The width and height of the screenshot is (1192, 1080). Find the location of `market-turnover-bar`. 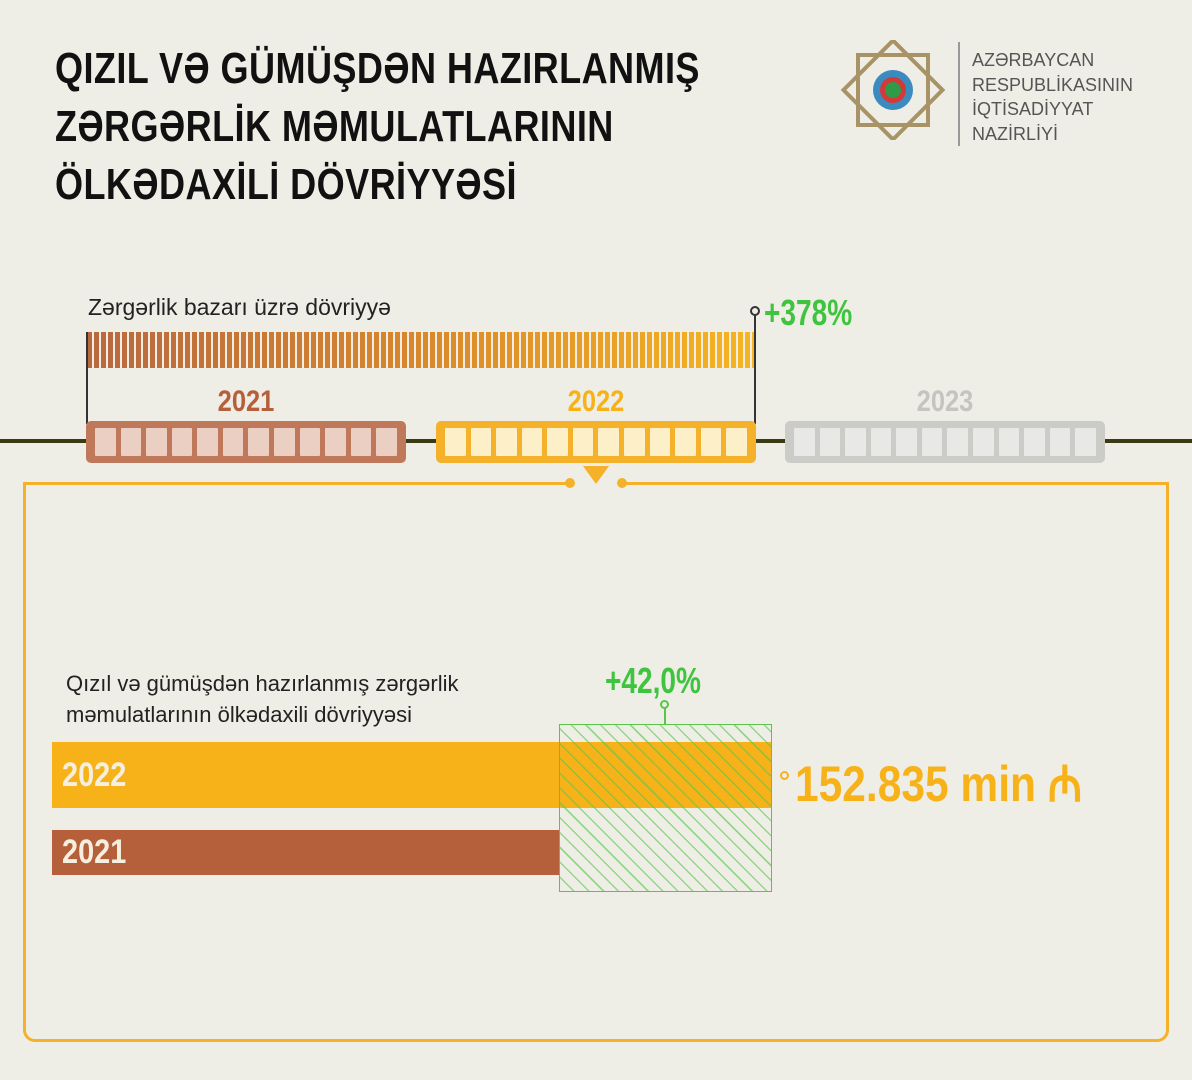

market-turnover-bar is located at coordinates (421, 350).